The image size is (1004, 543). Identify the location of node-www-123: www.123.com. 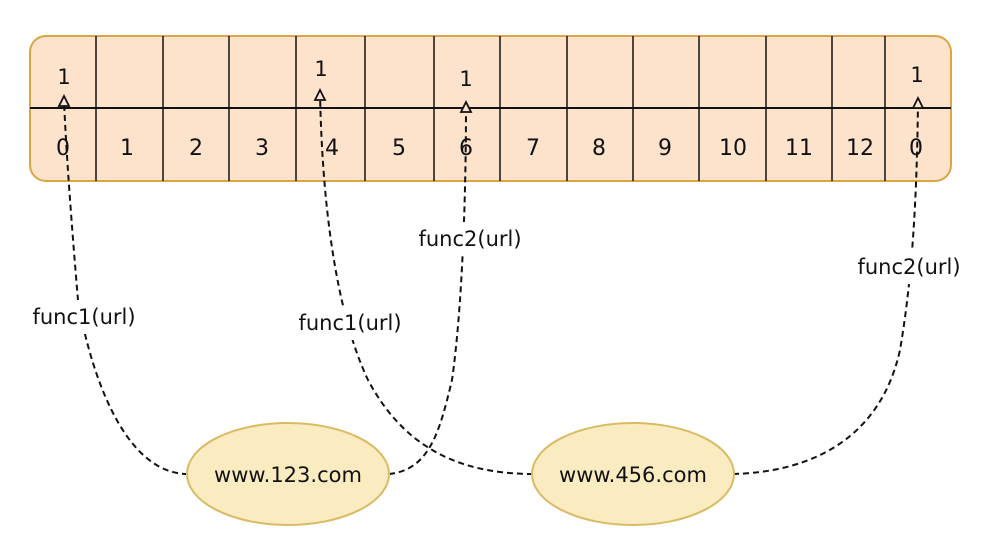
(288, 474).